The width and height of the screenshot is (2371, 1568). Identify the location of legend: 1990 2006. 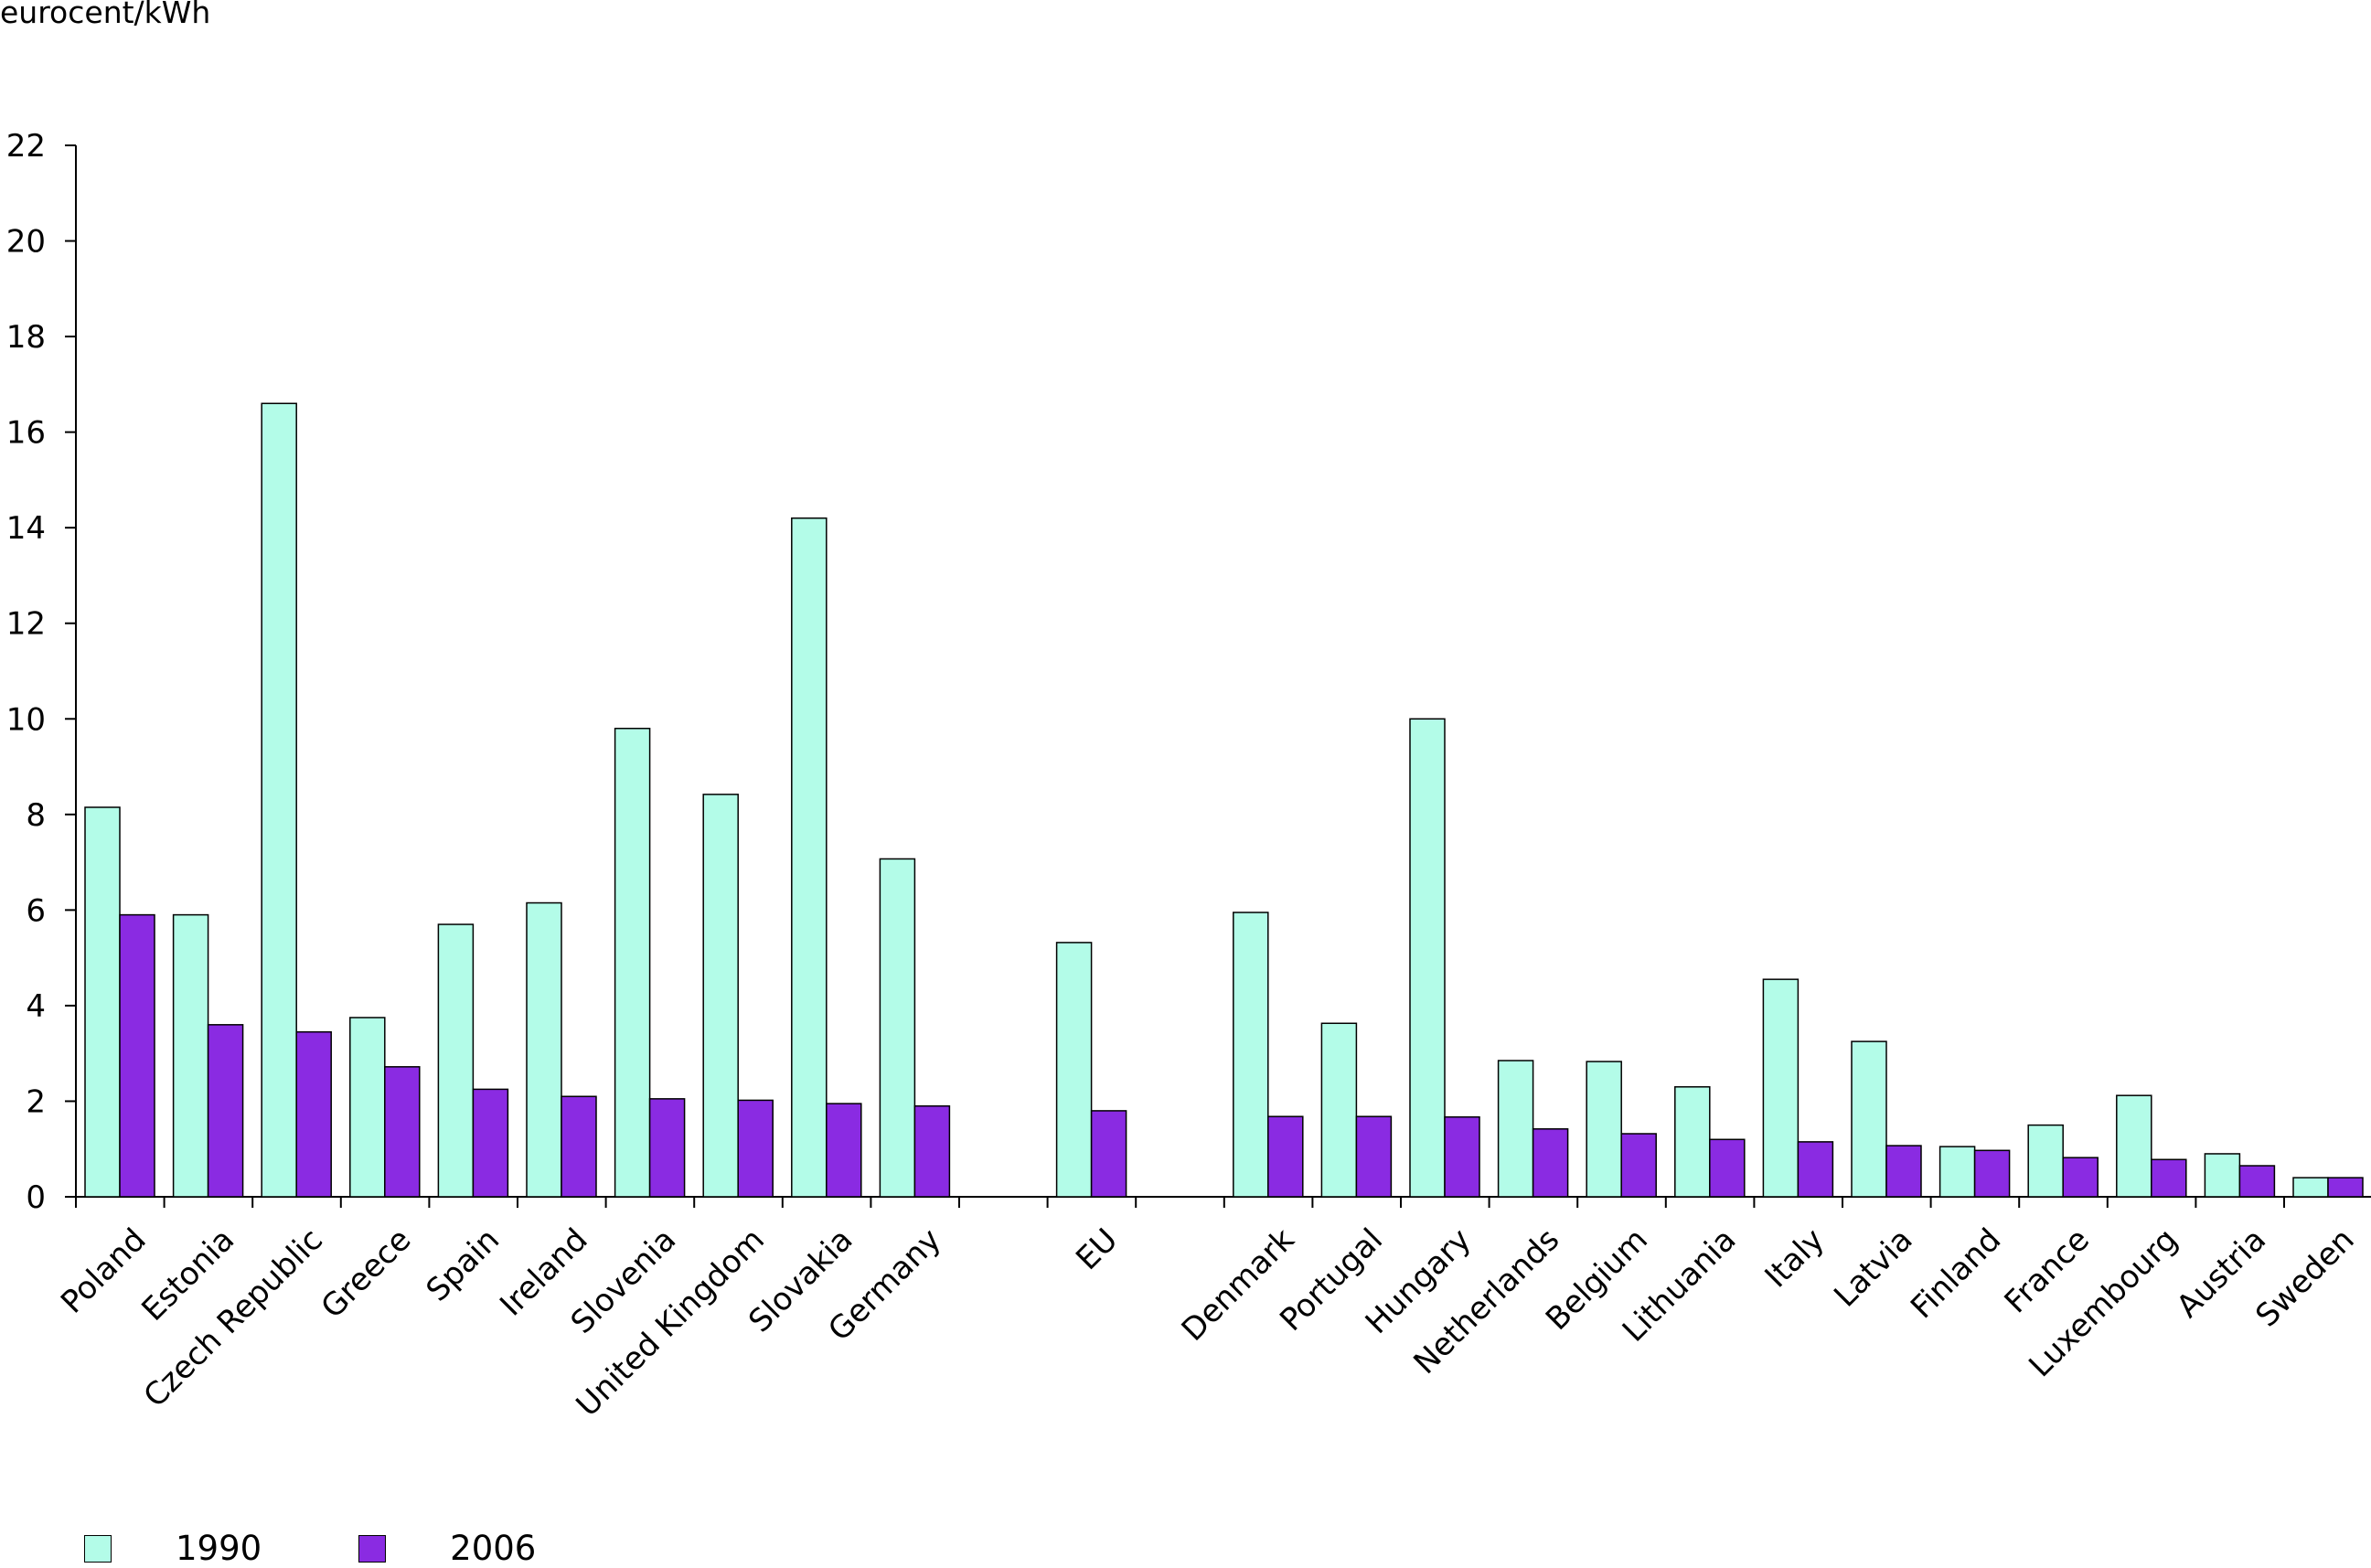
(358, 1548).